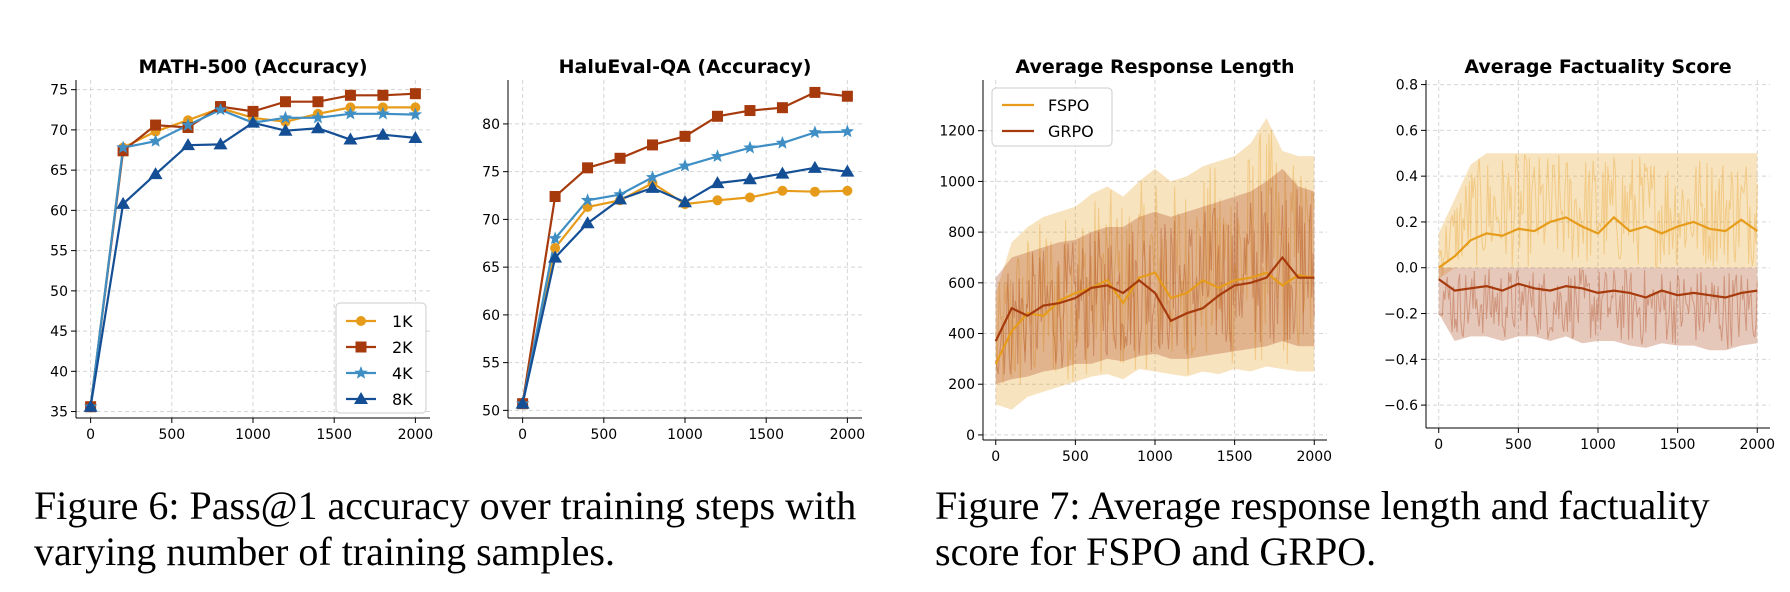  I want to click on series-band-fspo, so click(1598, 216).